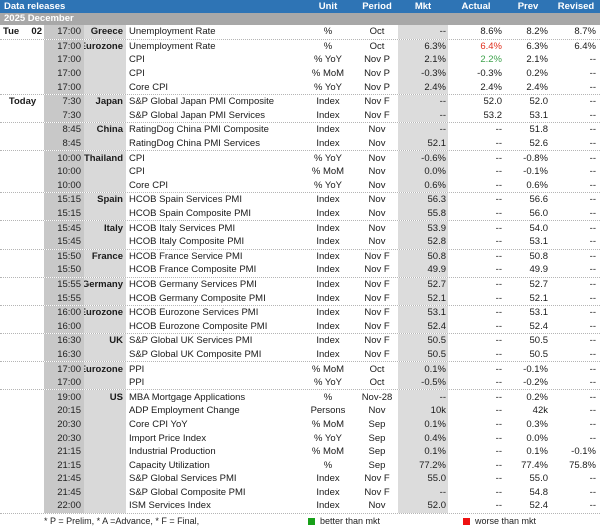 The width and height of the screenshot is (600, 529). Describe the element at coordinates (423, 6) in the screenshot. I see `column-header-mkt: Mkt` at that location.